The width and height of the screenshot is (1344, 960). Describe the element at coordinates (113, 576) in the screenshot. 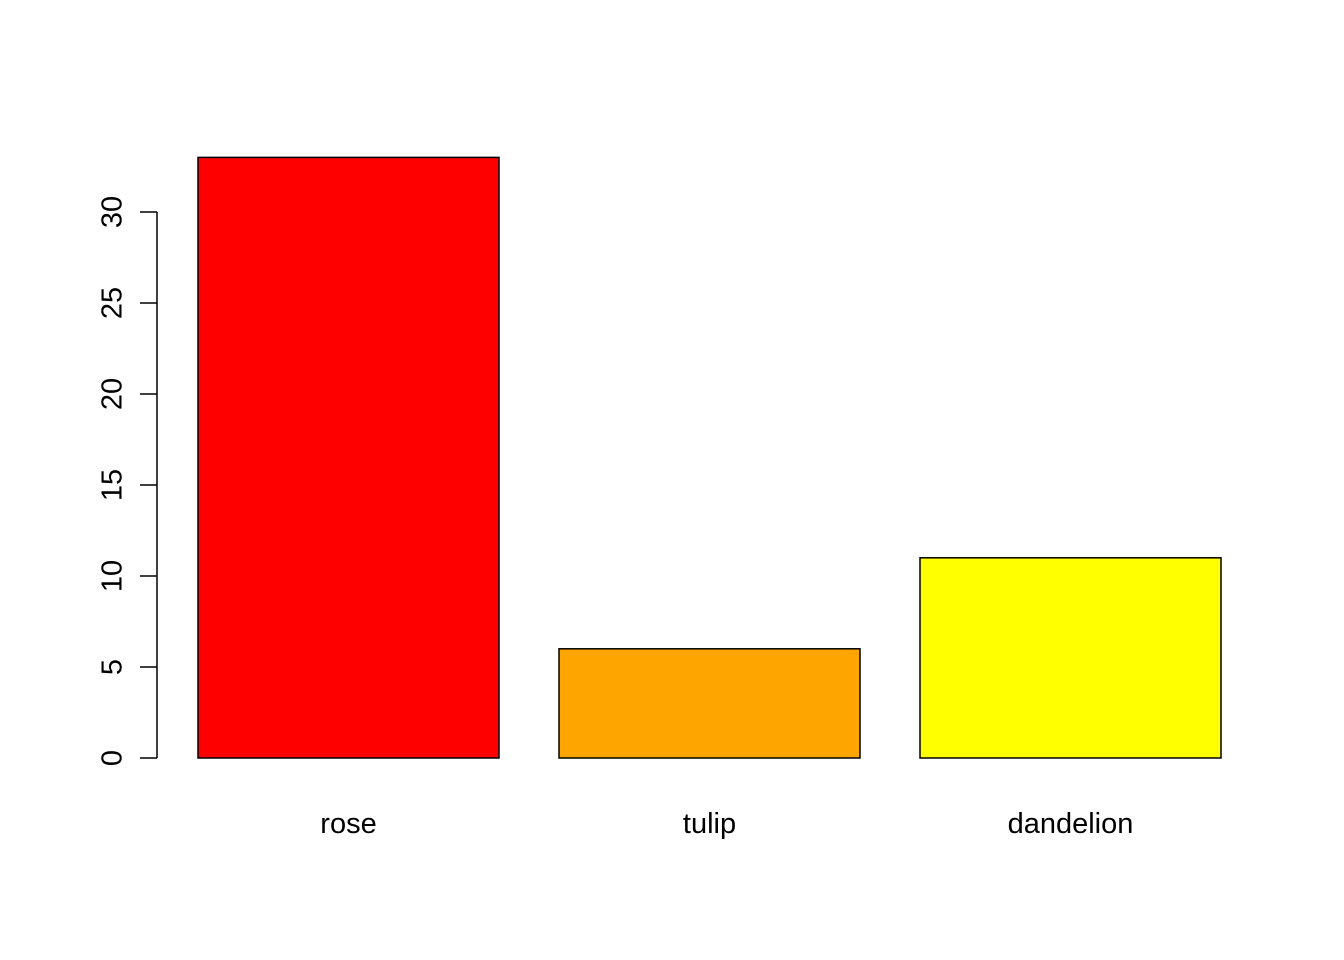

I see `y-tick-label: 10` at that location.